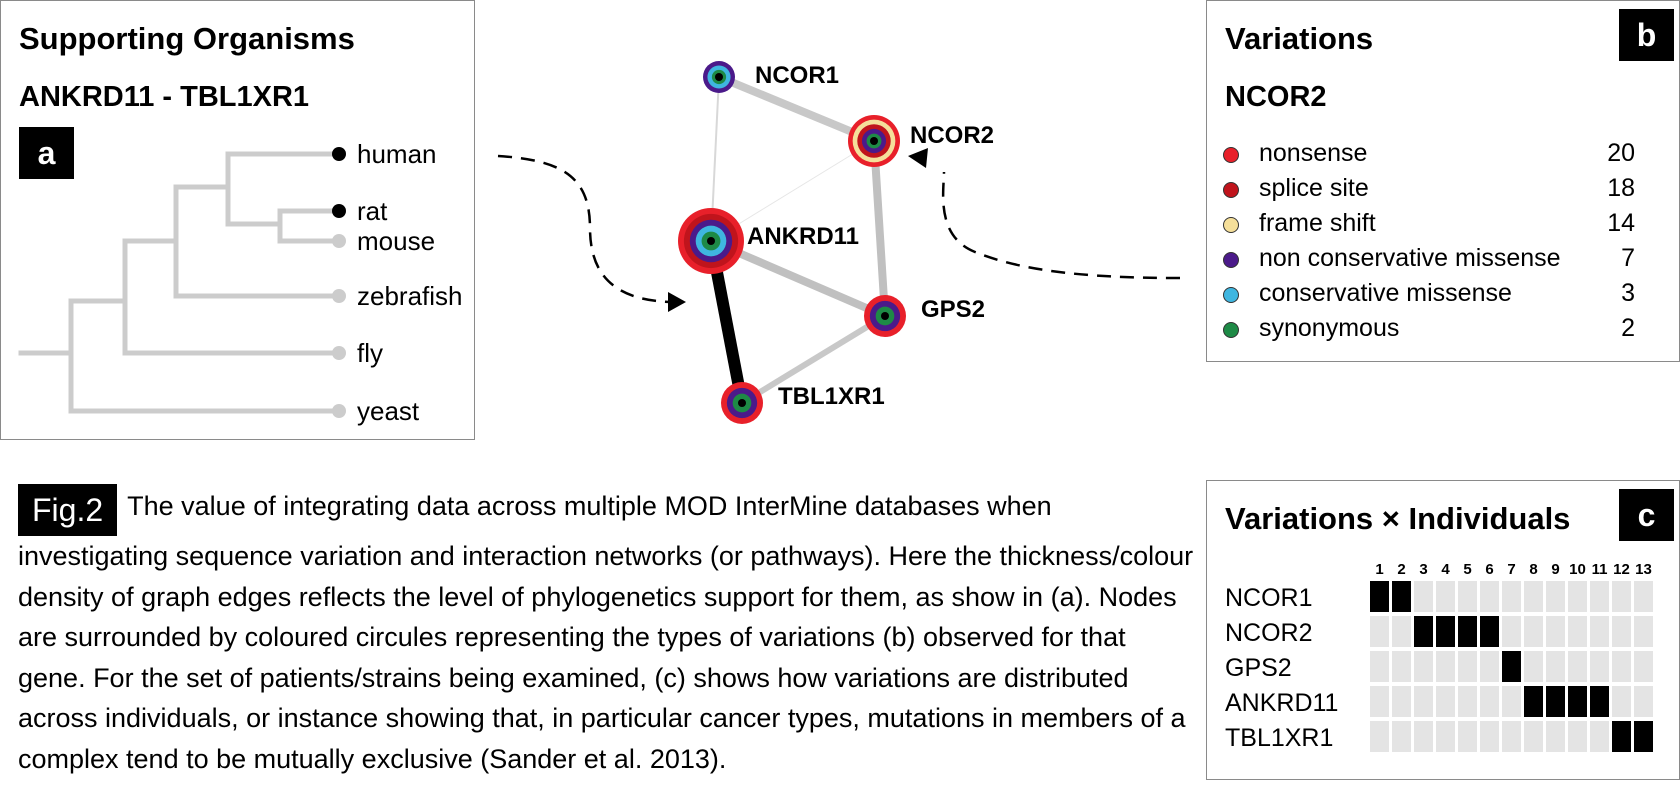 The image size is (1680, 805). I want to click on organism-dot-fly, so click(339, 353).